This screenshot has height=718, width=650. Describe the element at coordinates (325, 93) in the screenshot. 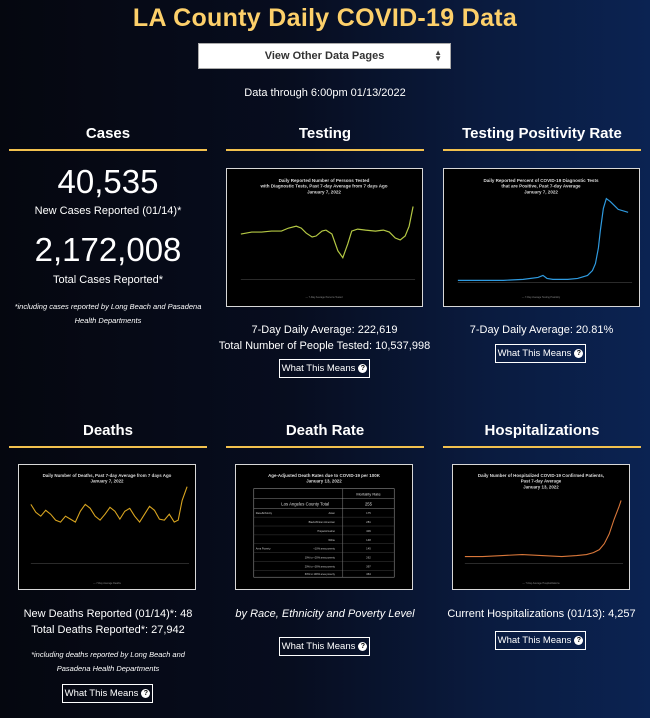

I see `data-through-text: Data through 6:00pm 01/13/2022` at that location.